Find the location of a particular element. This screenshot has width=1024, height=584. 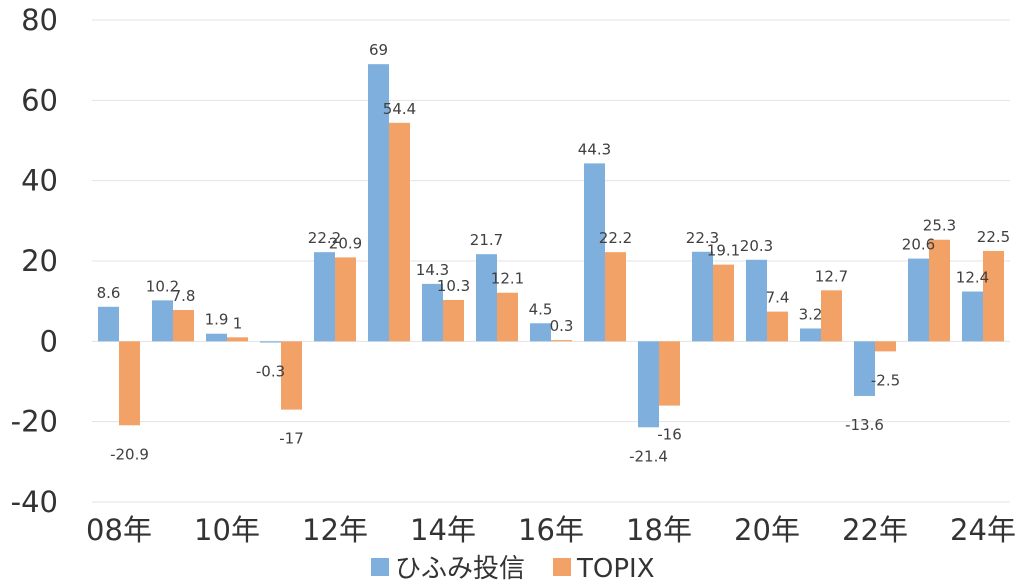

topix-data-label: -16 is located at coordinates (669, 435).